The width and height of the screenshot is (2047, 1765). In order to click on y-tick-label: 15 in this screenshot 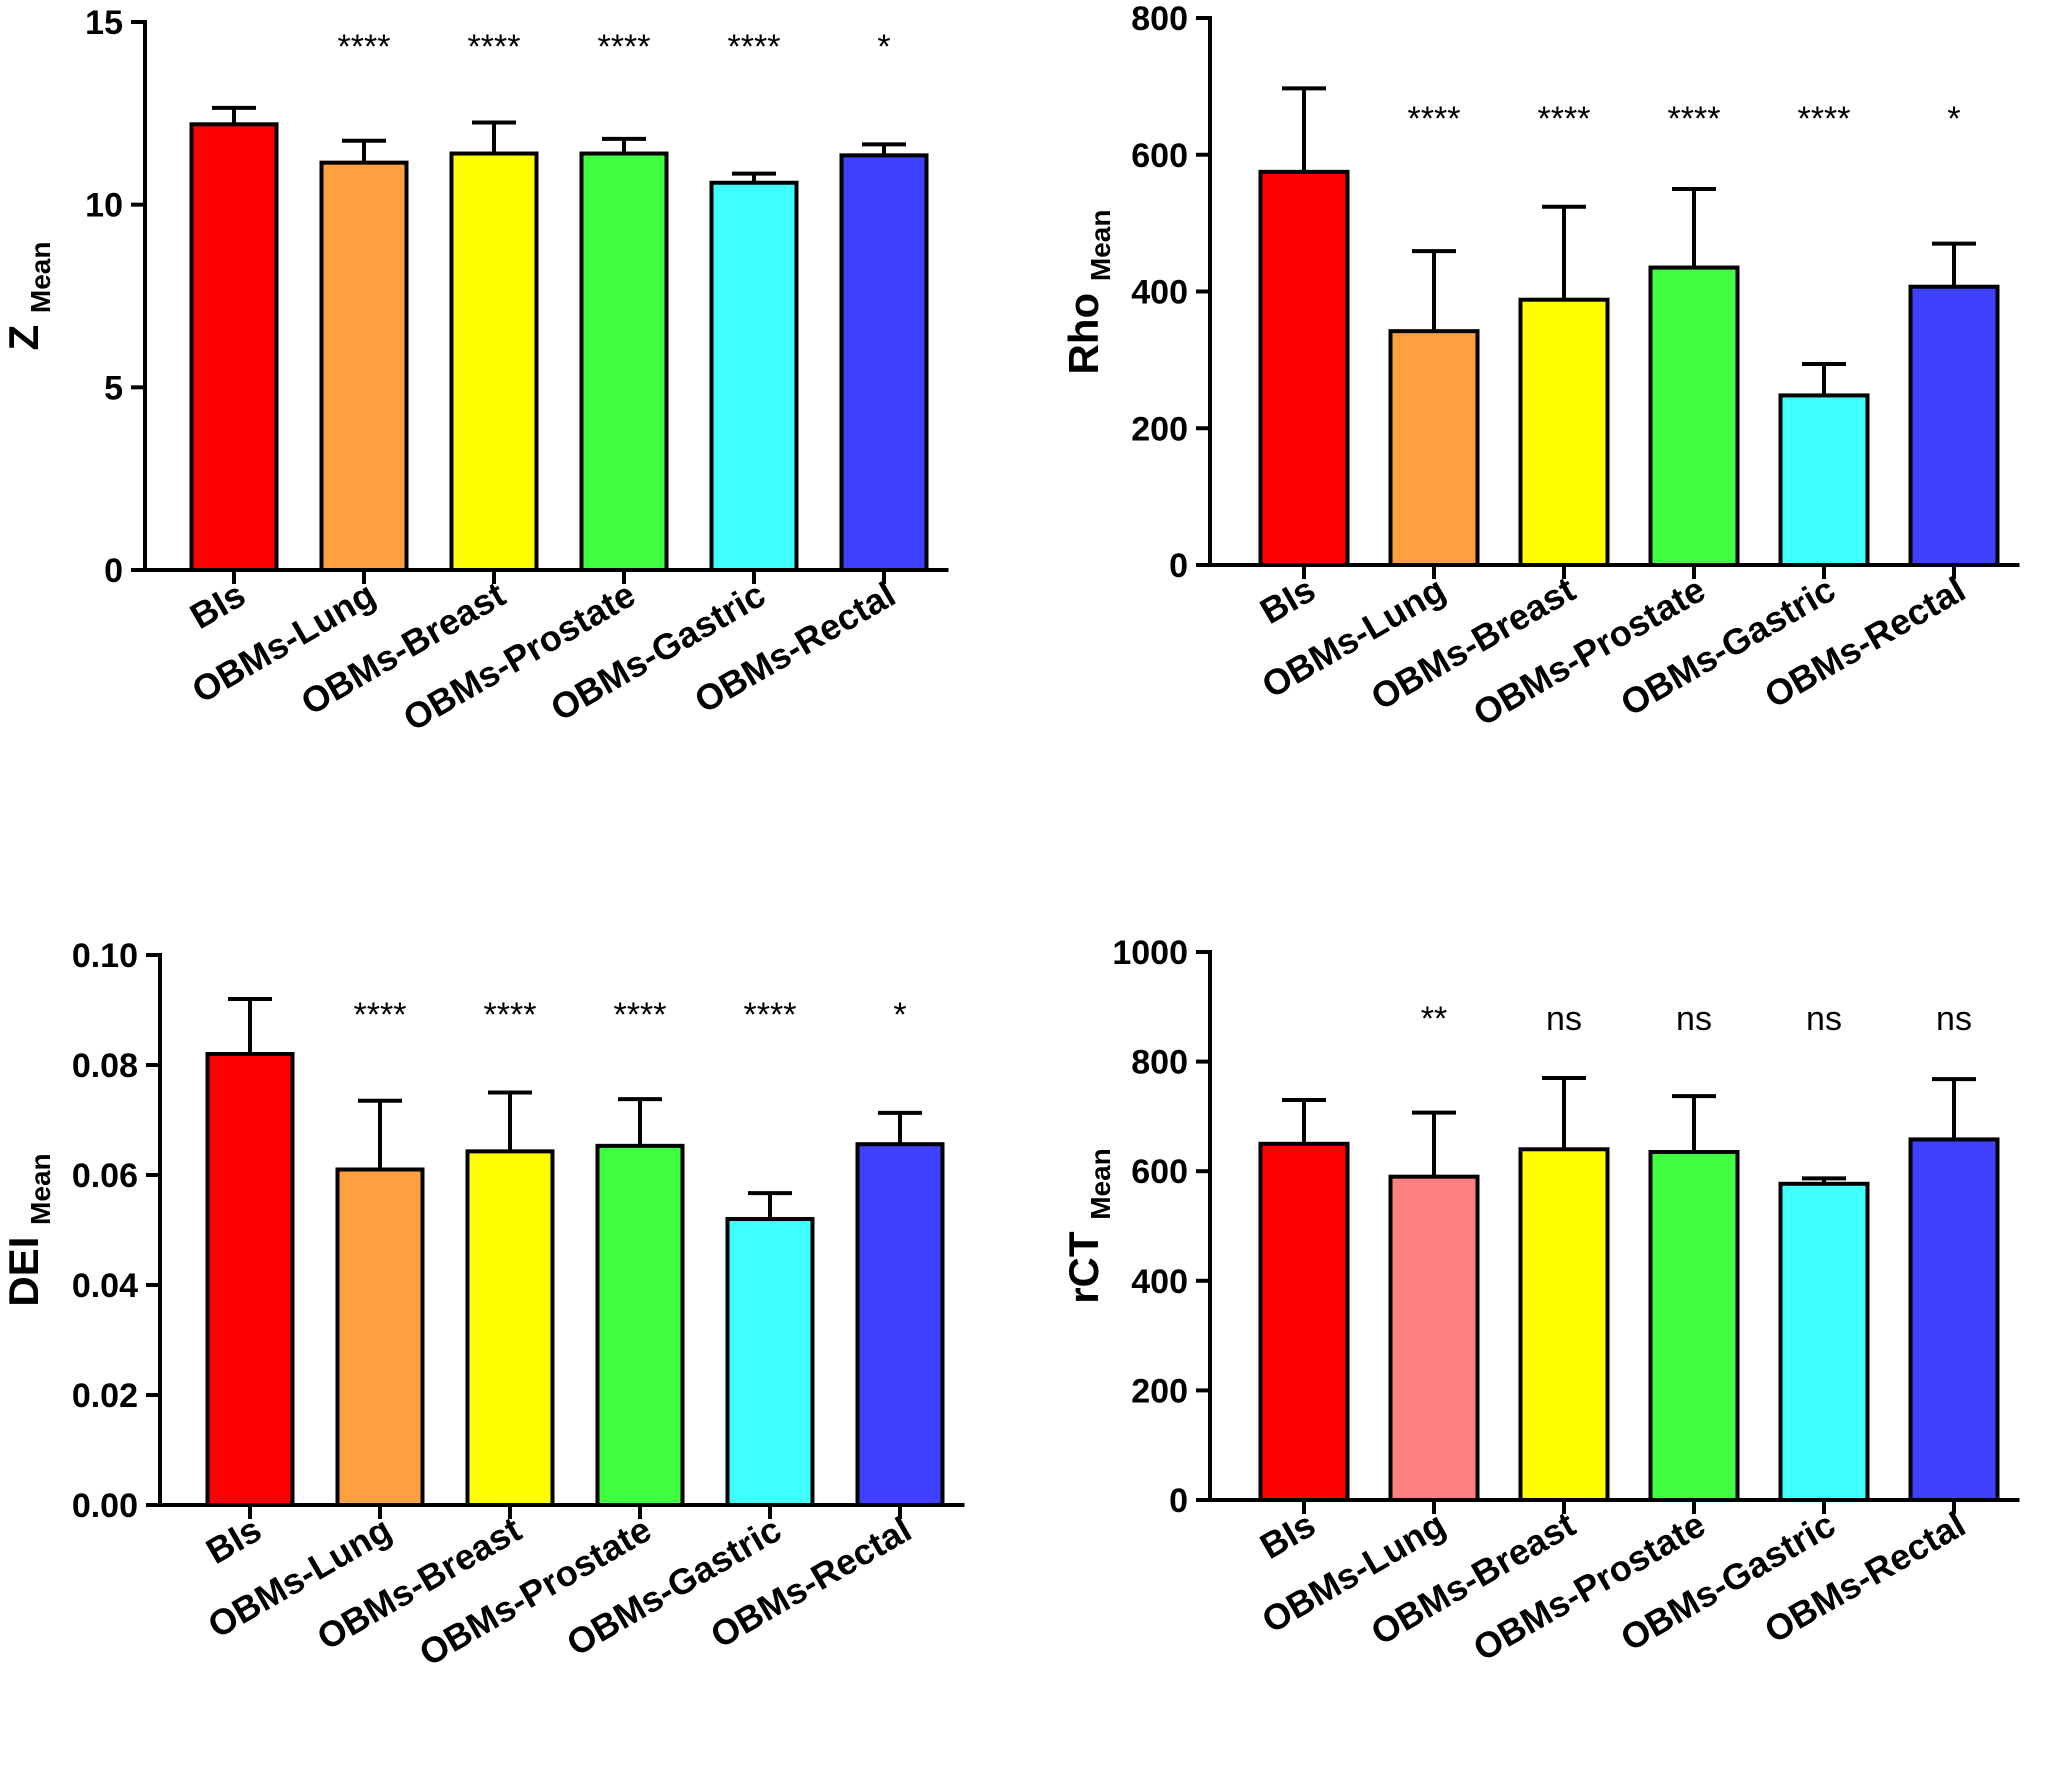, I will do `click(104, 23)`.